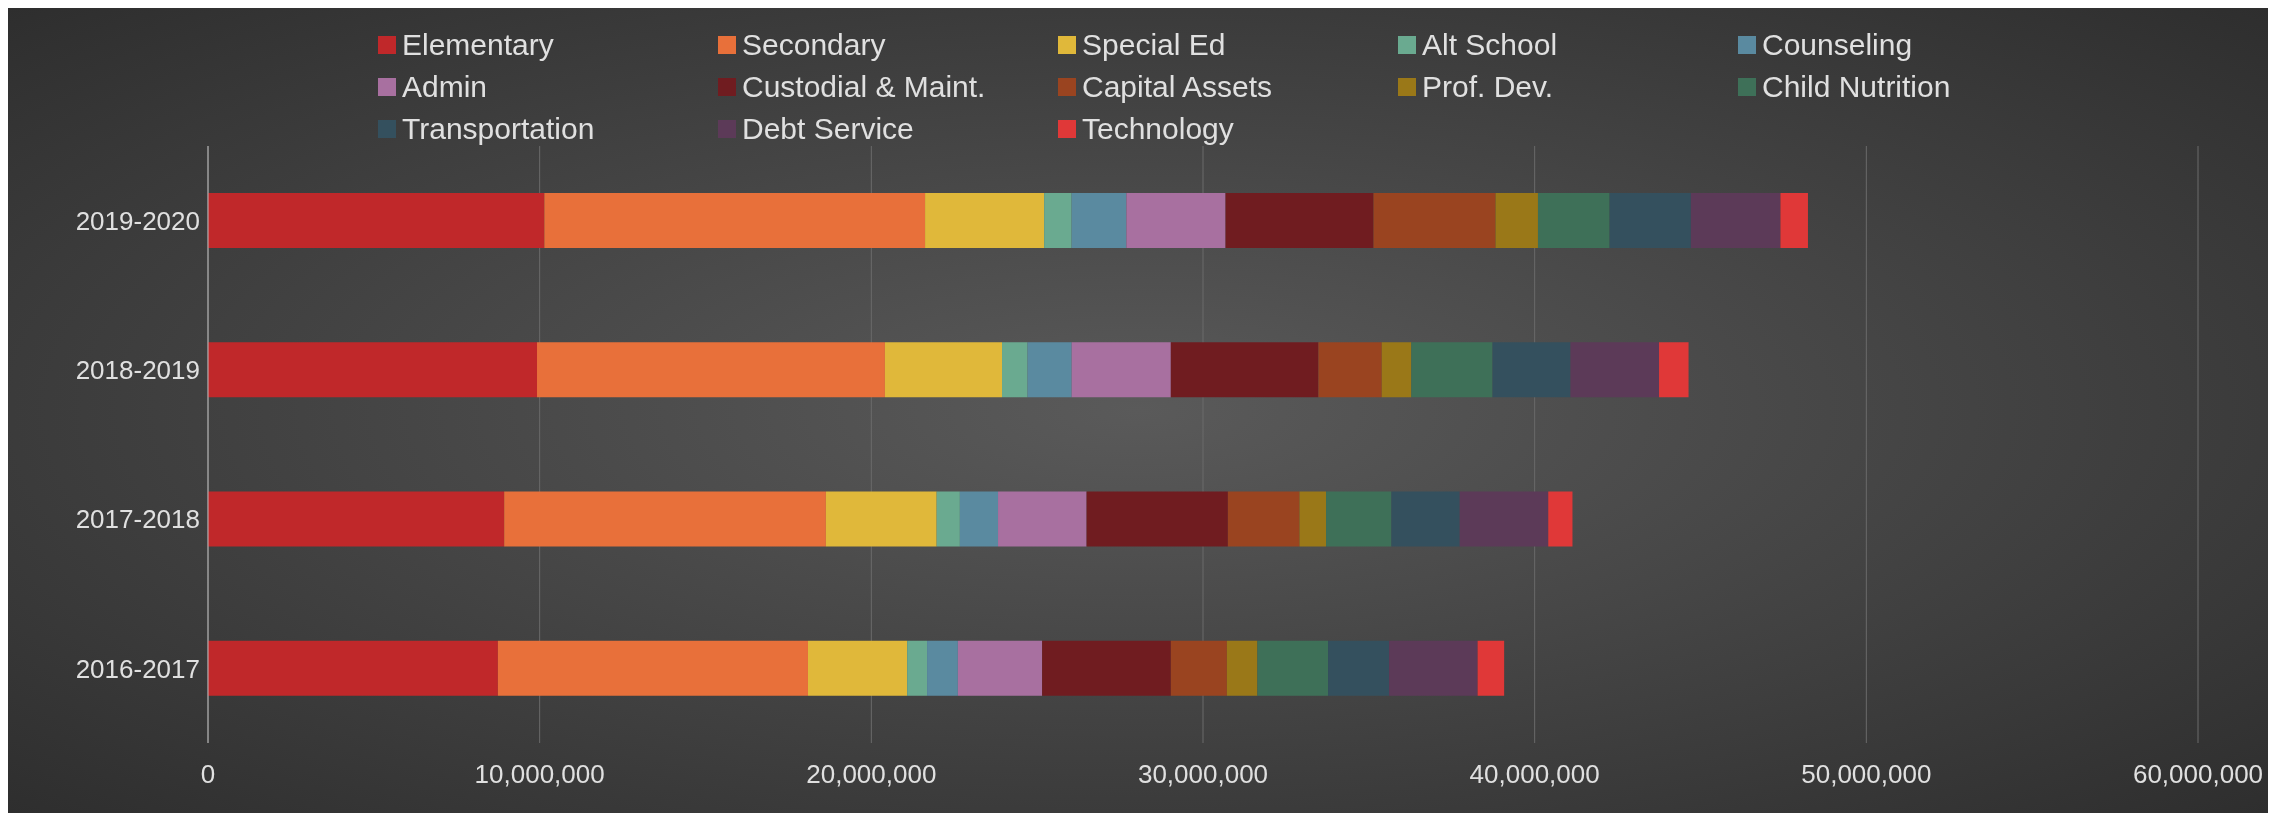 The height and width of the screenshot is (823, 2277). What do you see at coordinates (1203, 774) in the screenshot?
I see `x-tick-label: 30,000,000` at bounding box center [1203, 774].